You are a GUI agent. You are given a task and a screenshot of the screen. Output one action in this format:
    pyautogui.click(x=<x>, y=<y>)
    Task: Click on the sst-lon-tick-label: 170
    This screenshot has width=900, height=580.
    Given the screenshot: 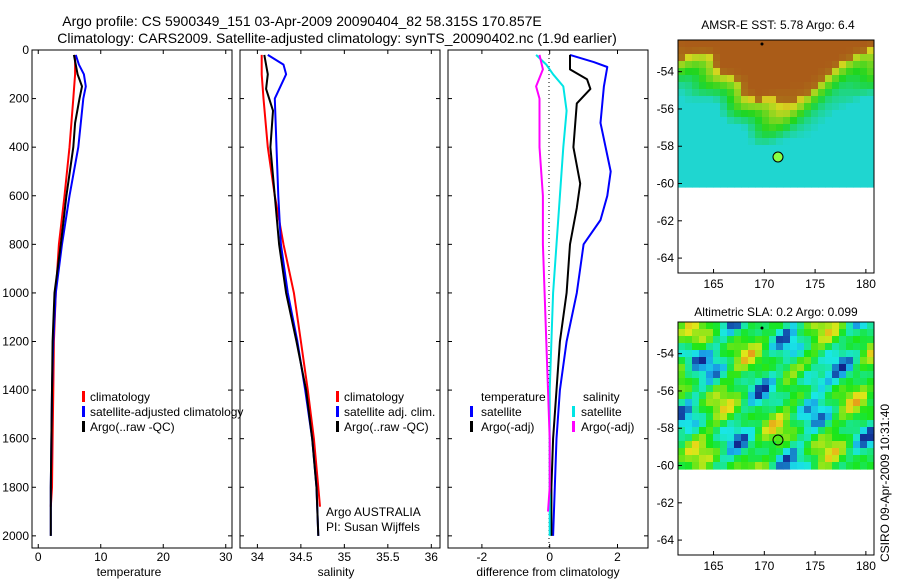 What is the action you would take?
    pyautogui.click(x=764, y=284)
    